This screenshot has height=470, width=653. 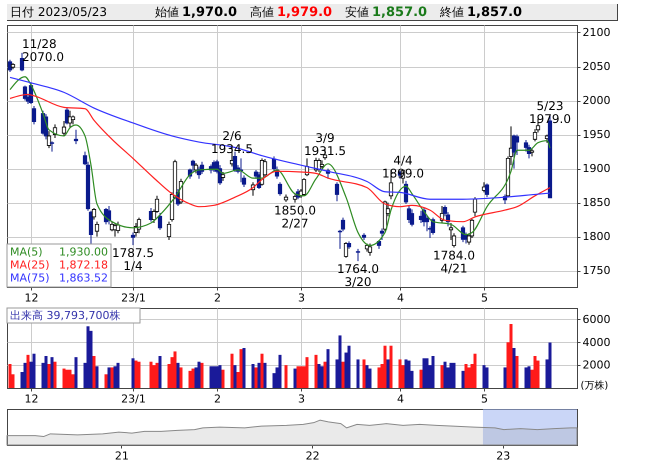 I want to click on text: MA(5), so click(x=26, y=252).